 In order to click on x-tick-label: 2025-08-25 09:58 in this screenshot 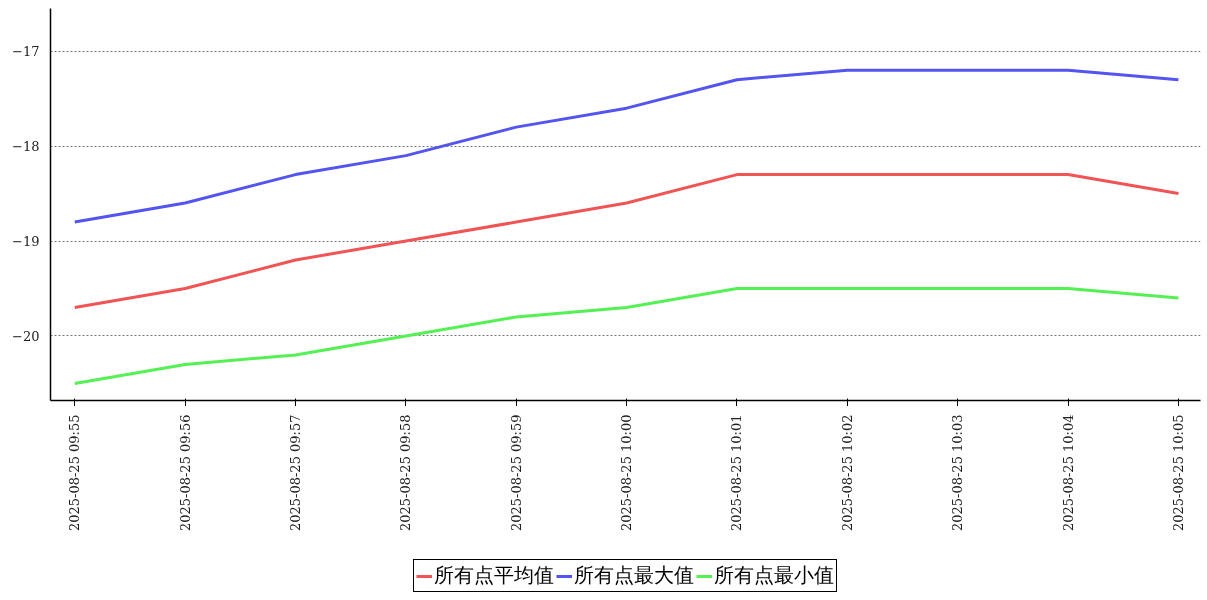, I will do `click(406, 473)`.